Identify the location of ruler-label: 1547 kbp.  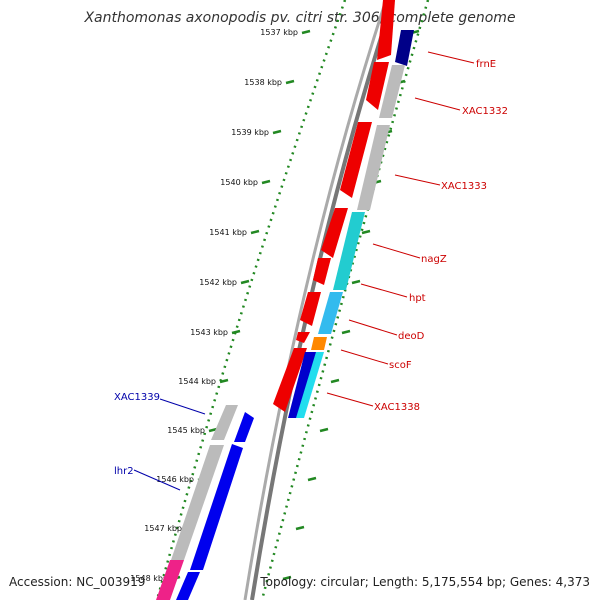
(163, 528).